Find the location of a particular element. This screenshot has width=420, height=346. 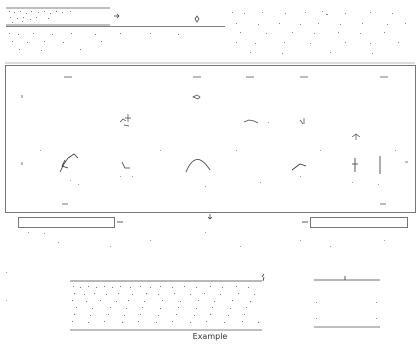

shape-posts is located at coordinates (366, 165).